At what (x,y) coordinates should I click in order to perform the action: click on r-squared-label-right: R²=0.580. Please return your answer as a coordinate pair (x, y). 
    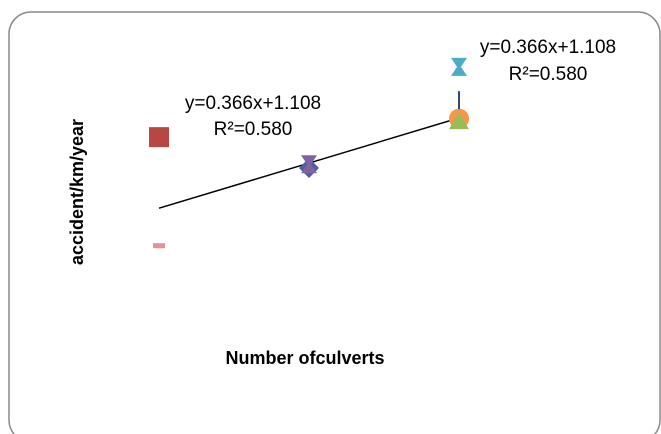
    Looking at the image, I should click on (548, 74).